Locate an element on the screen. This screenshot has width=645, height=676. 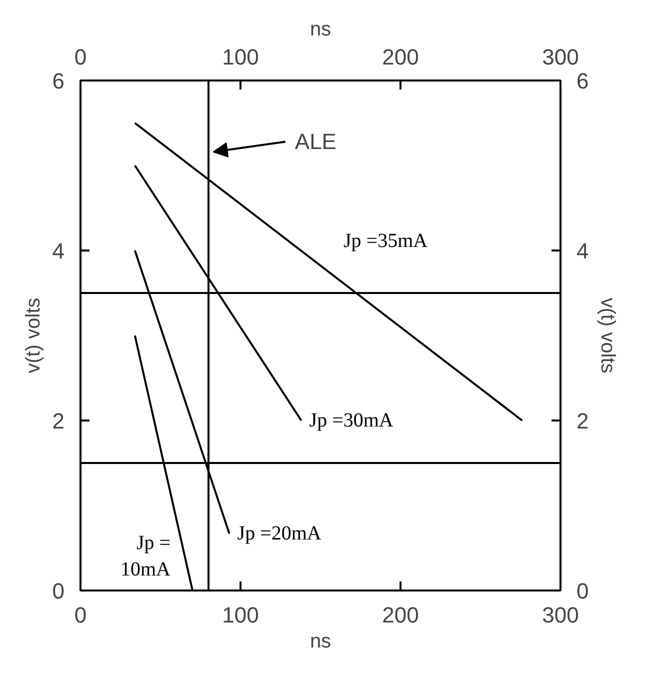
y2-tick-label: 0 is located at coordinates (582, 591).